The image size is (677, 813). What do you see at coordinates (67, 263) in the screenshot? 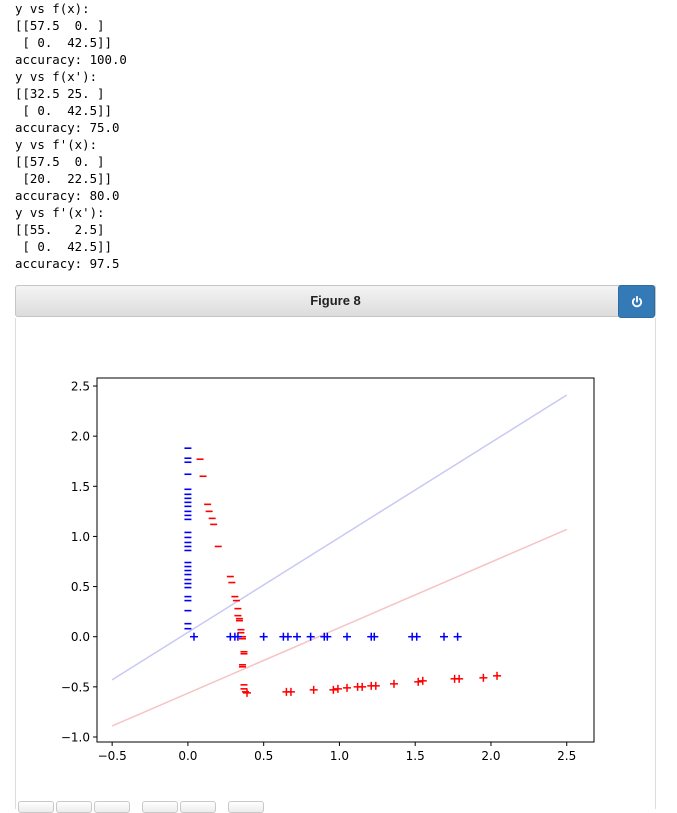
I see `console-line: accuracy: 97.5` at bounding box center [67, 263].